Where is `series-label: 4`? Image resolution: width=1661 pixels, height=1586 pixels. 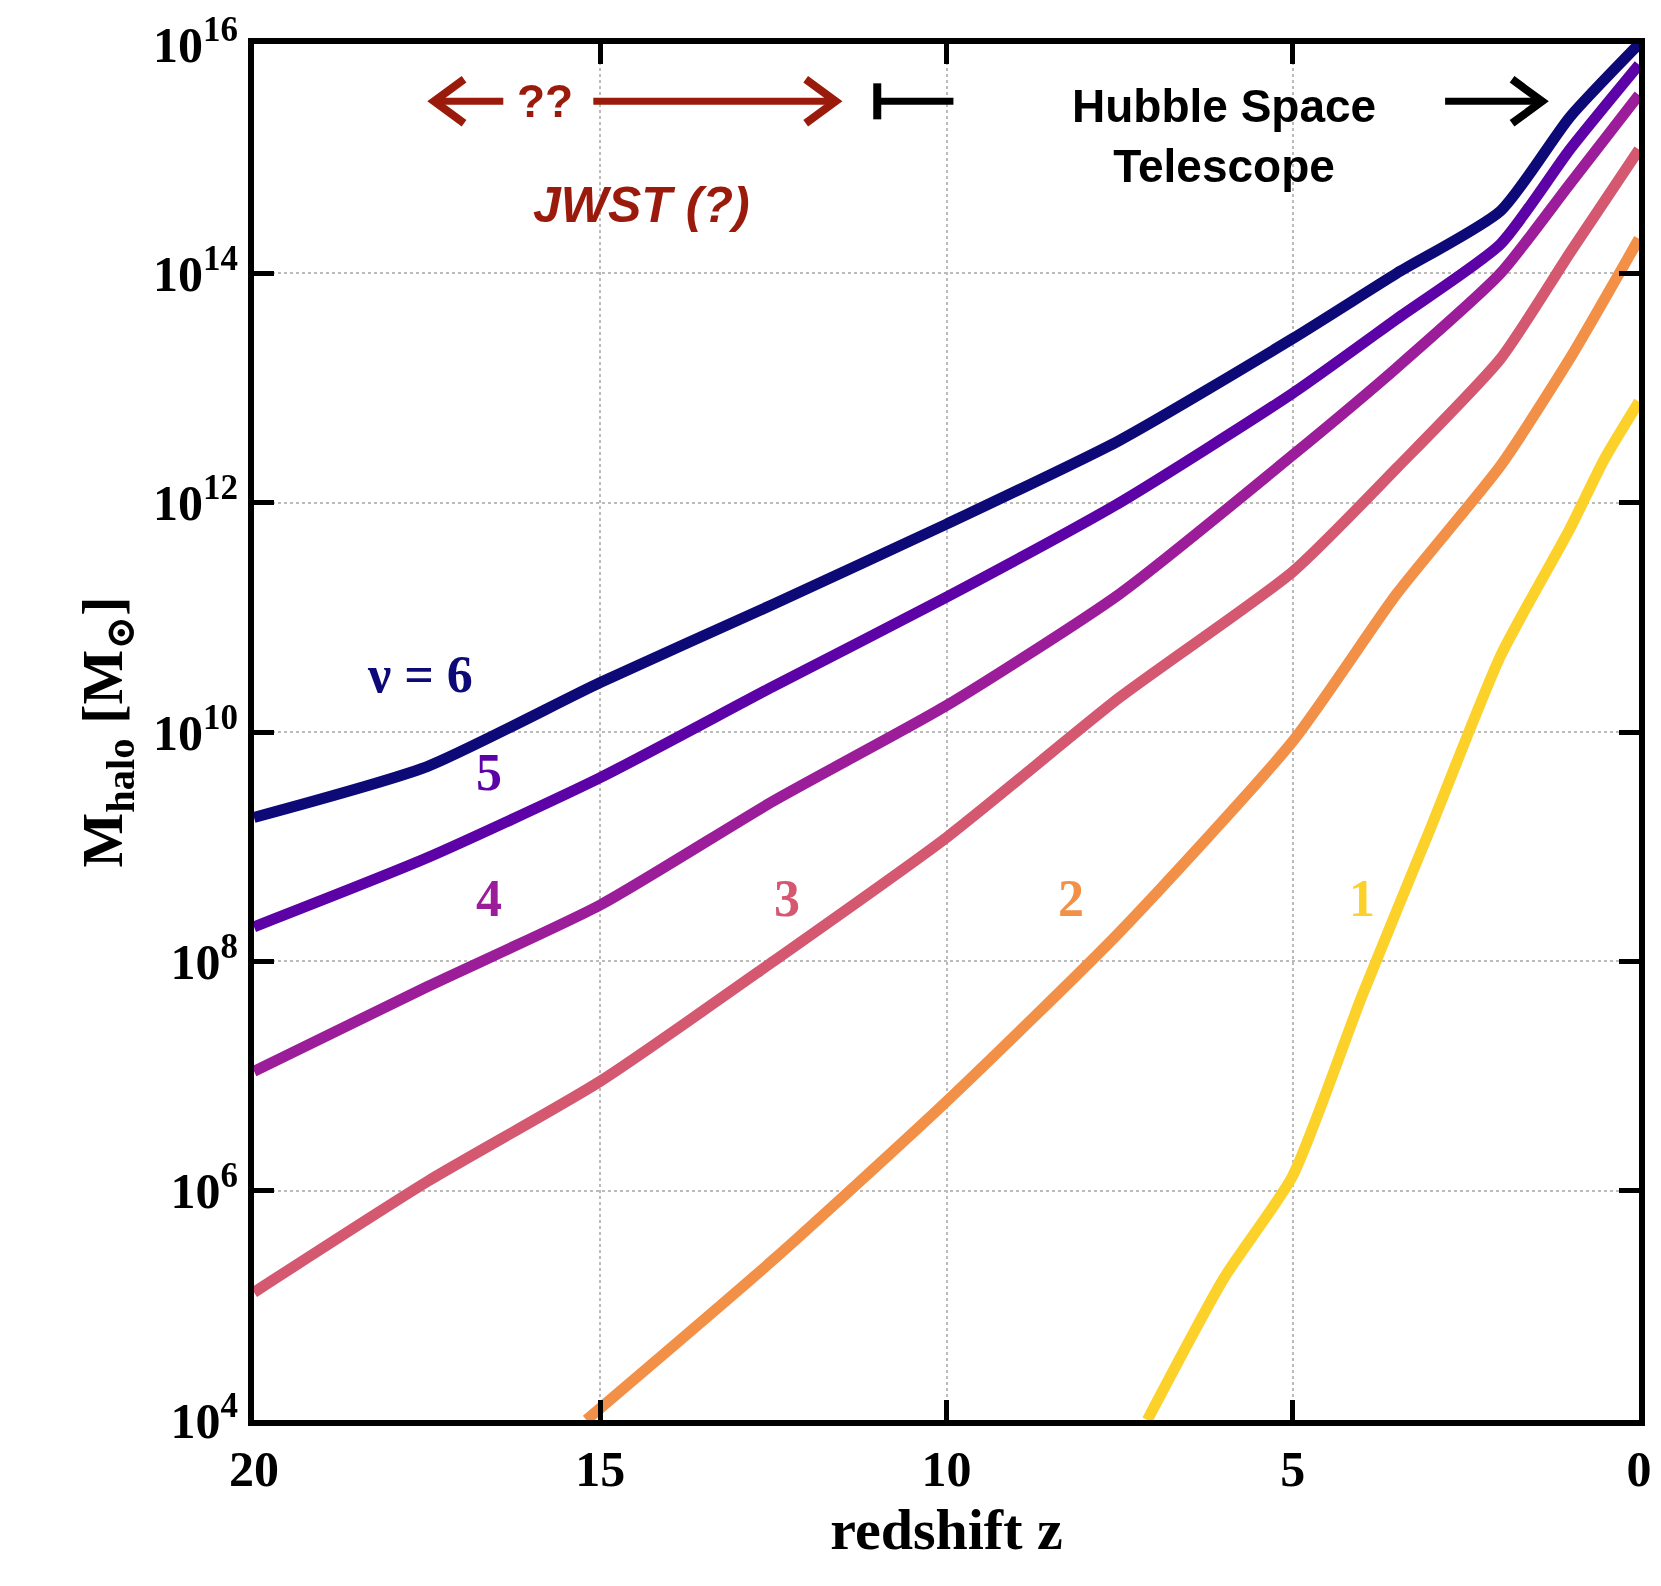
series-label: 4 is located at coordinates (489, 898).